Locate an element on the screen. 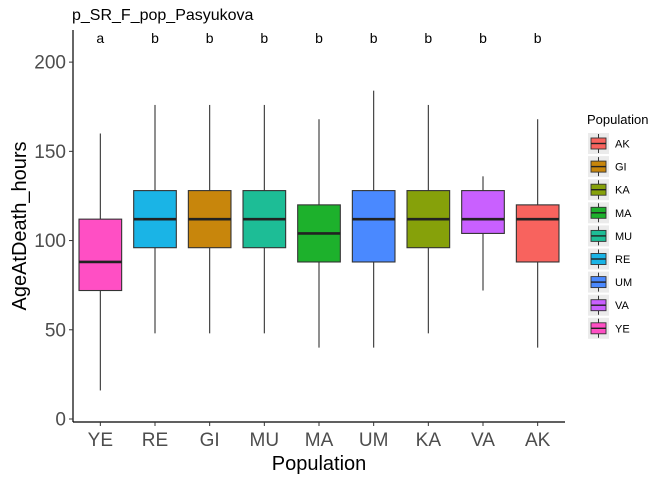 The width and height of the screenshot is (672, 480). y-tick-label: 200 is located at coordinates (50, 63).